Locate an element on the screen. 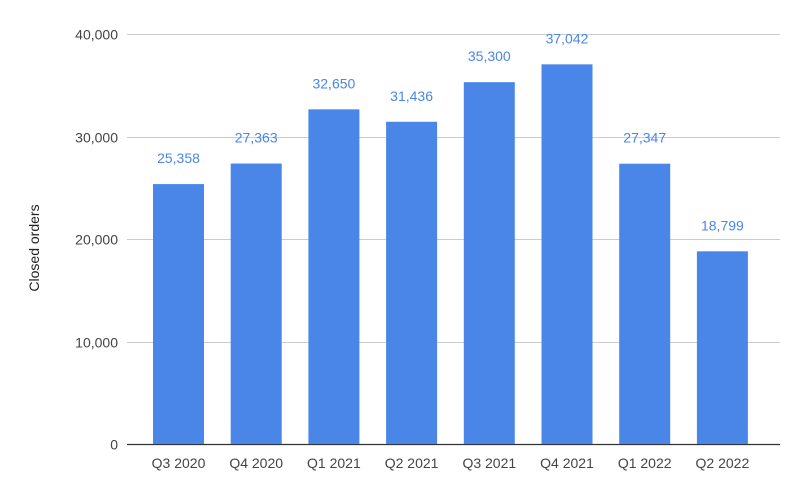  y-tick-label: 10,000 is located at coordinates (96, 343).